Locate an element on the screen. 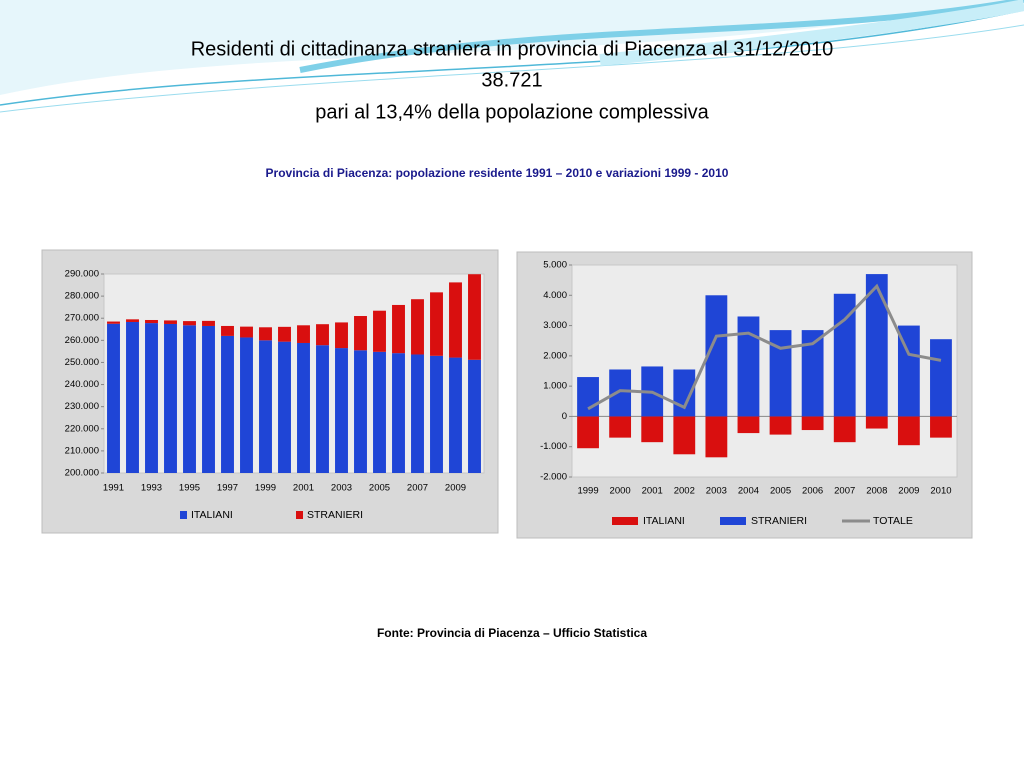  x-tick-label: 2001 is located at coordinates (652, 491).